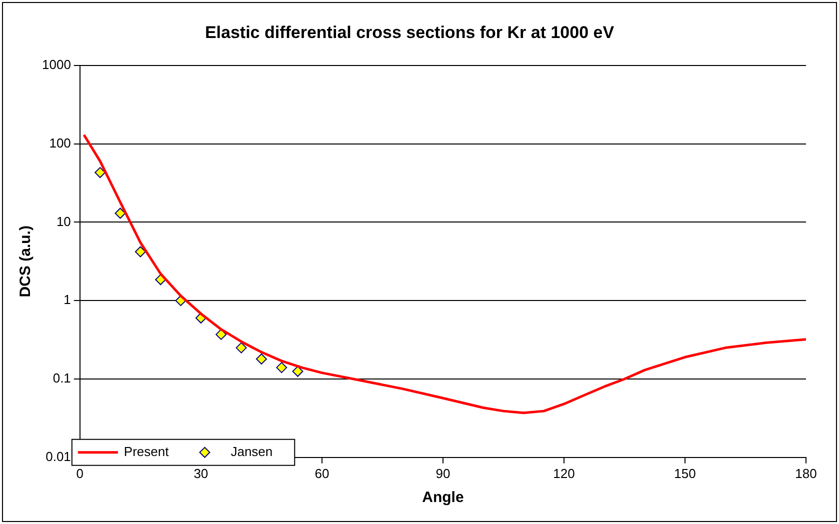  Describe the element at coordinates (564, 473) in the screenshot. I see `x-tick-label: 120` at that location.